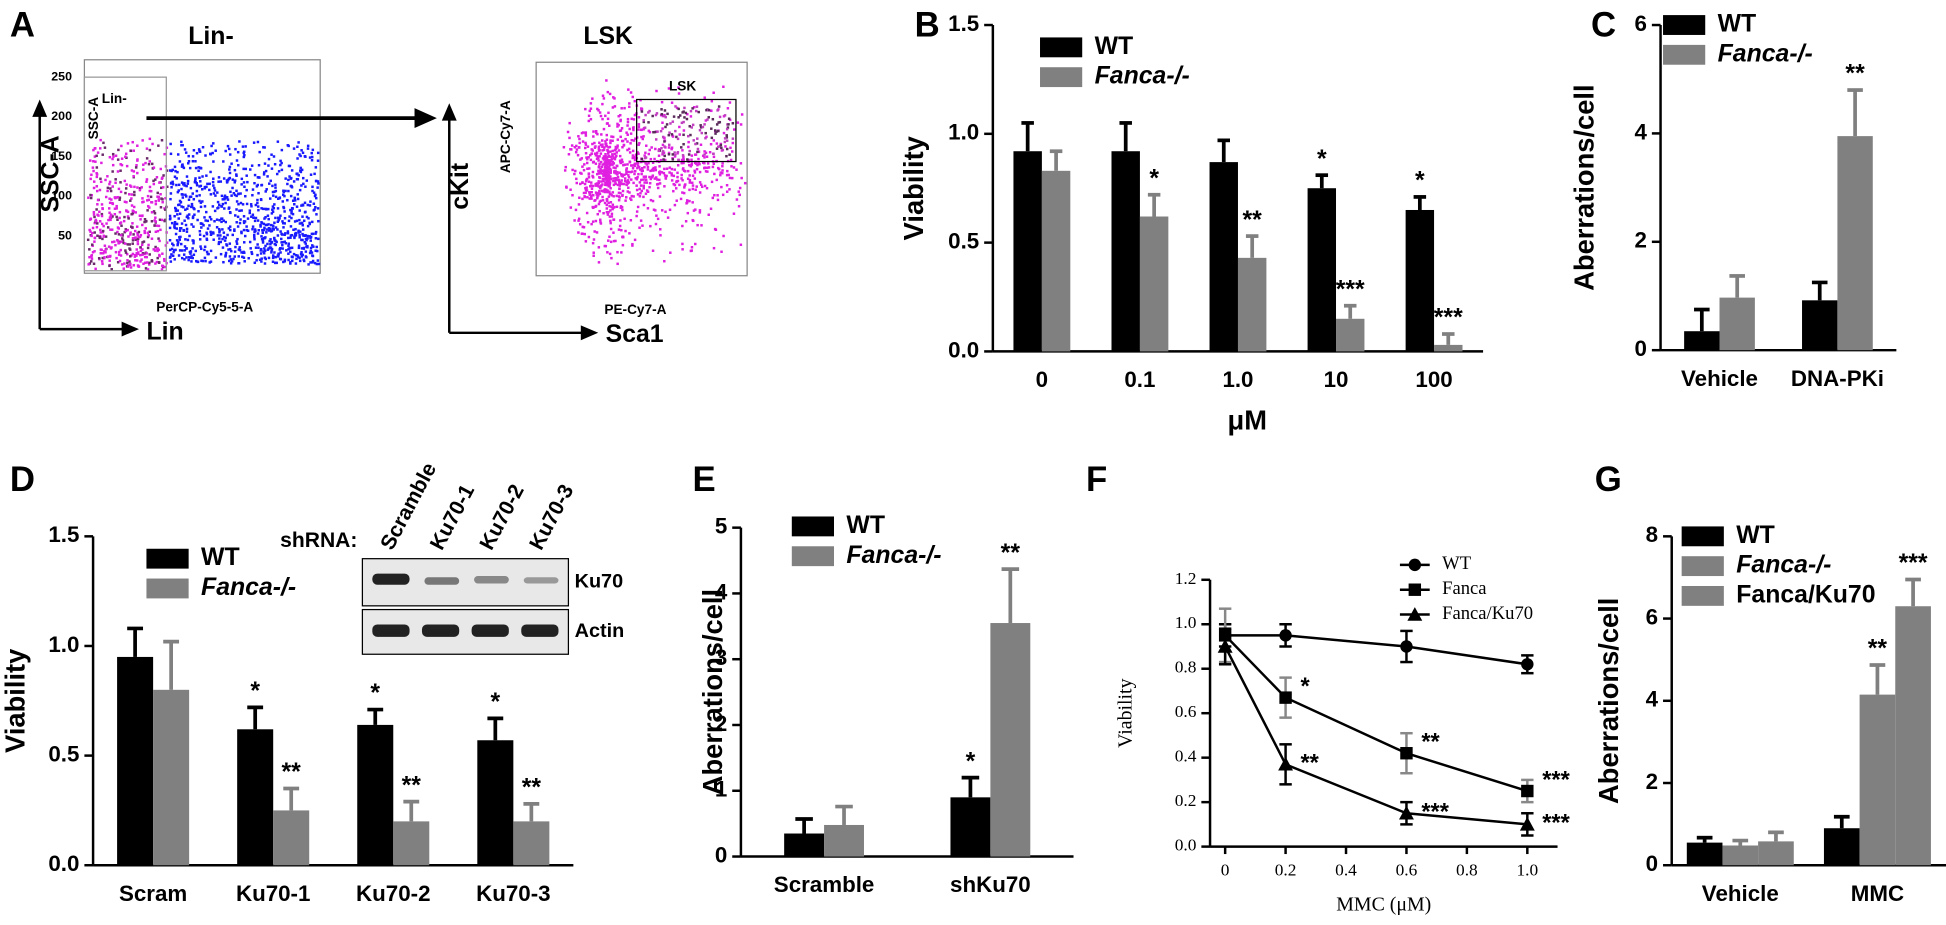 Image resolution: width=1946 pixels, height=925 pixels. Describe the element at coordinates (721, 723) in the screenshot. I see `y-tick-label: 2` at that location.